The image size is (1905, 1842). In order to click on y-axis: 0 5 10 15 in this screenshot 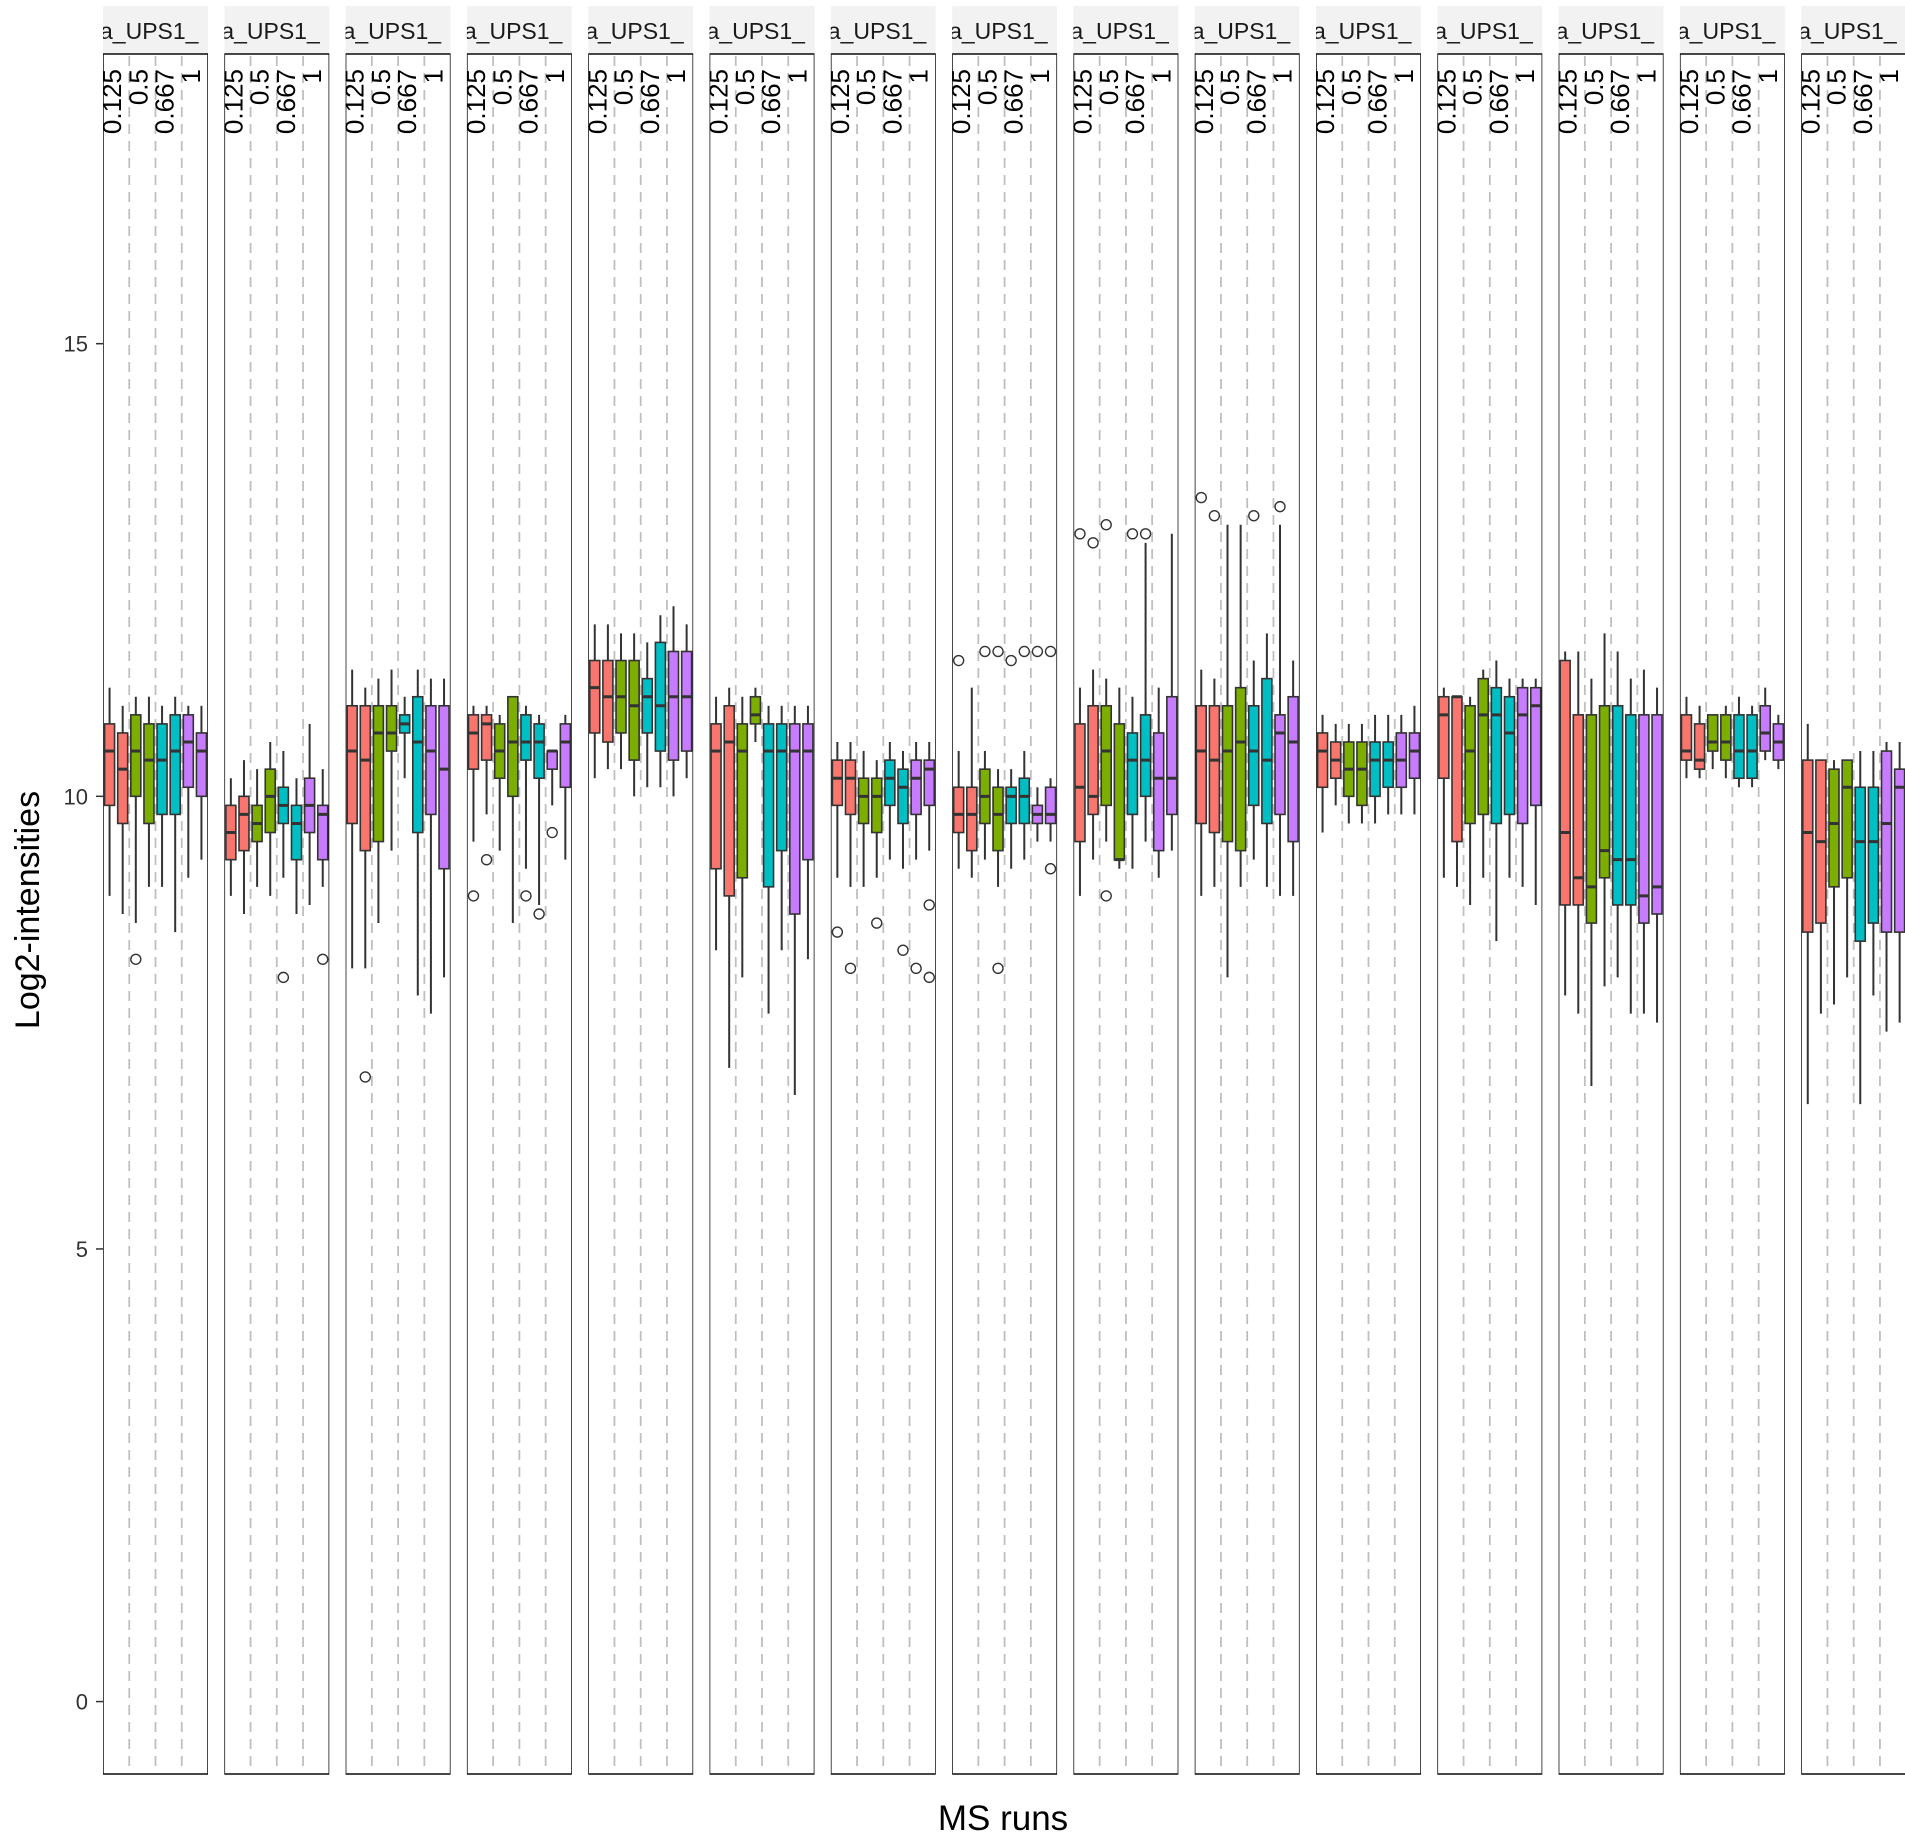, I will do `click(83, 1023)`.